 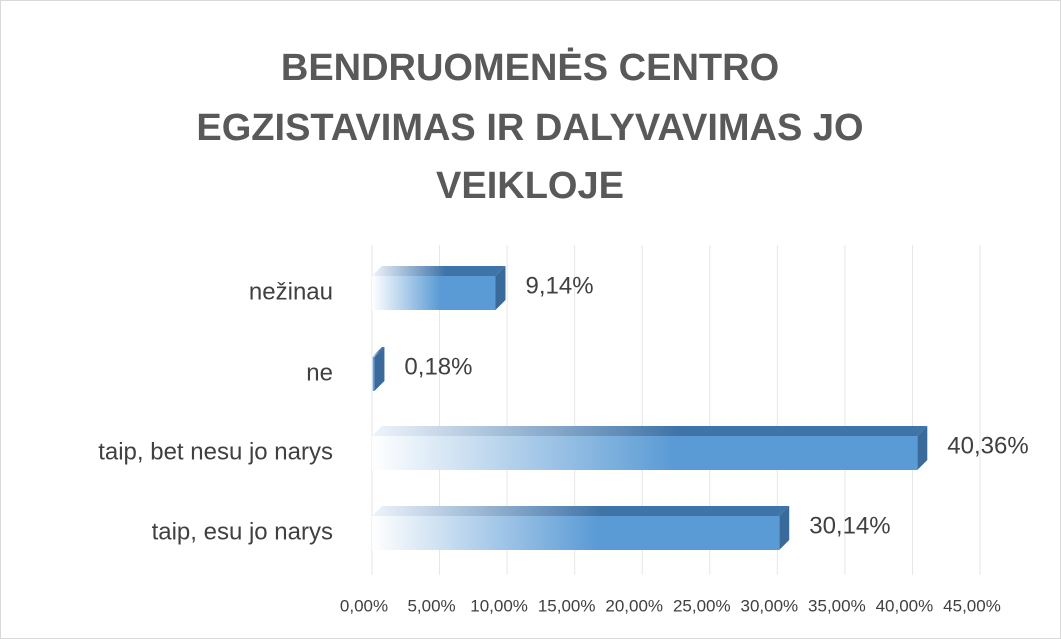 What do you see at coordinates (567, 605) in the screenshot?
I see `x-tick-label: 15,00%` at bounding box center [567, 605].